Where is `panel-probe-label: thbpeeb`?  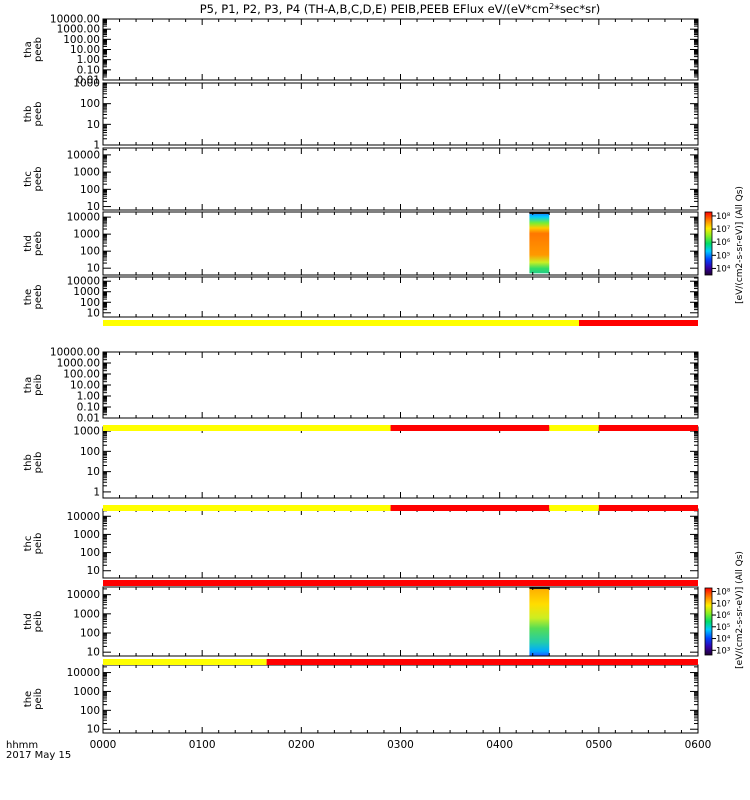
panel-probe-label: thbpeeb is located at coordinates (33, 114).